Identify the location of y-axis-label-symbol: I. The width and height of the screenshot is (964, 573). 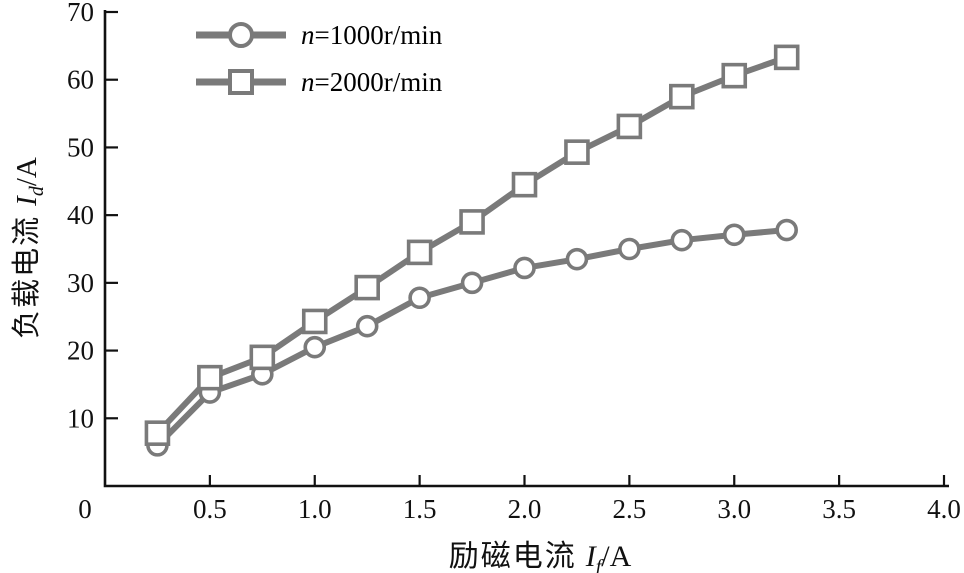
(27, 201).